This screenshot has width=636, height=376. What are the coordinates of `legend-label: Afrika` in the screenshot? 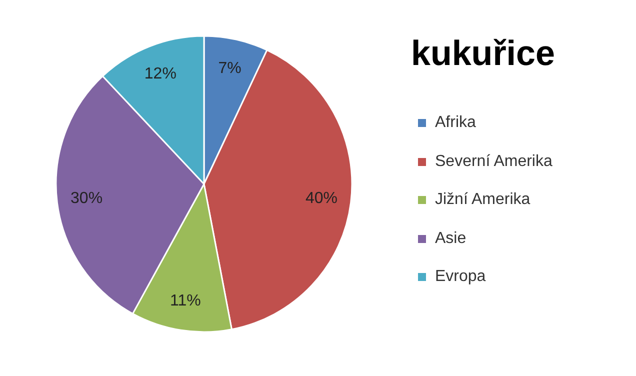 It's located at (455, 123).